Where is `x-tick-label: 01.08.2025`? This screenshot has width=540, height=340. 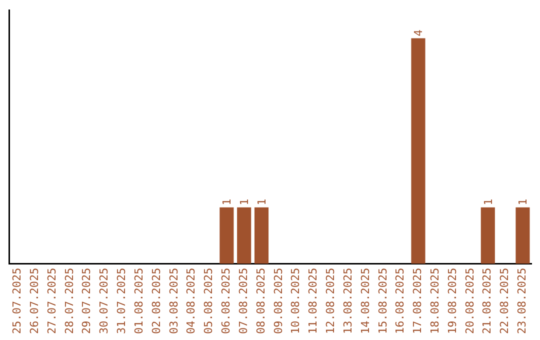 x-tick-label: 01.08.2025 is located at coordinates (139, 301).